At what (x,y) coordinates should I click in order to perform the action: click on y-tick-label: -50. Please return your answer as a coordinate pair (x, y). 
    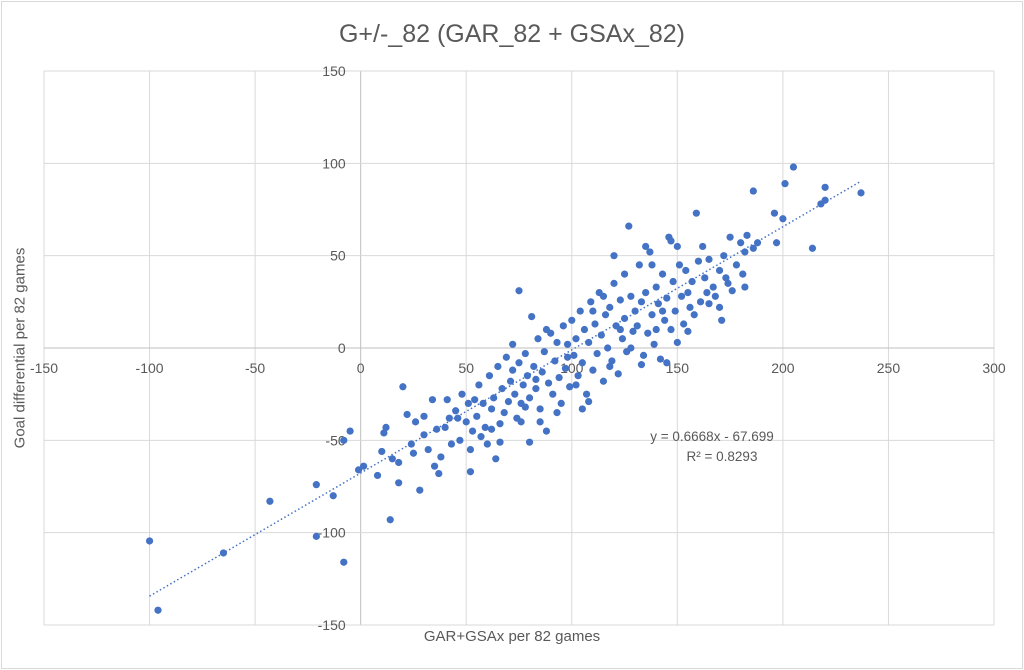
    Looking at the image, I should click on (335, 440).